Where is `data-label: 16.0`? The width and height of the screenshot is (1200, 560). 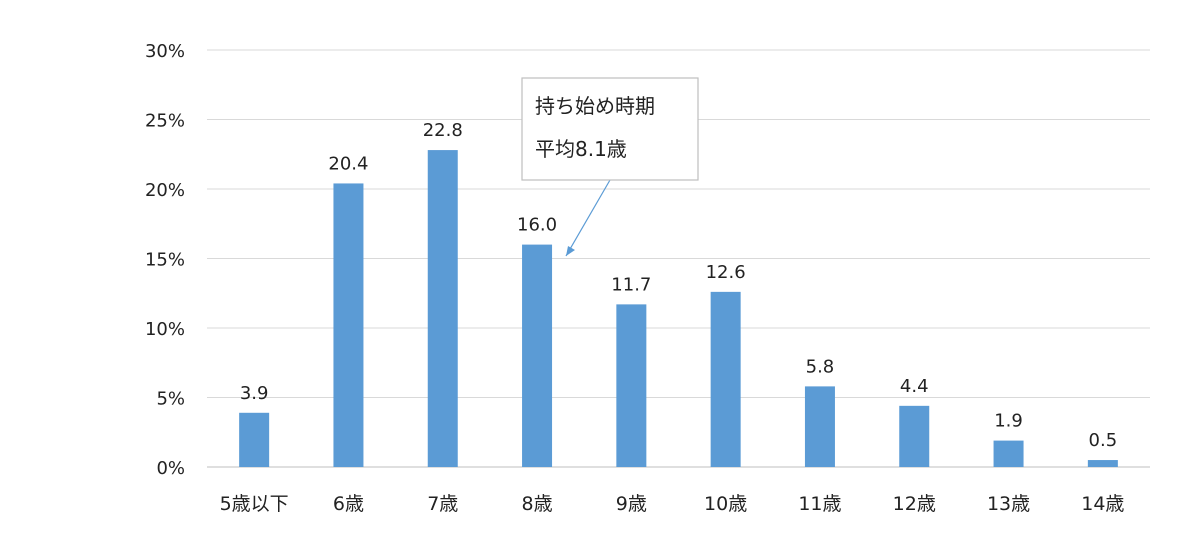
data-label: 16.0 is located at coordinates (537, 225).